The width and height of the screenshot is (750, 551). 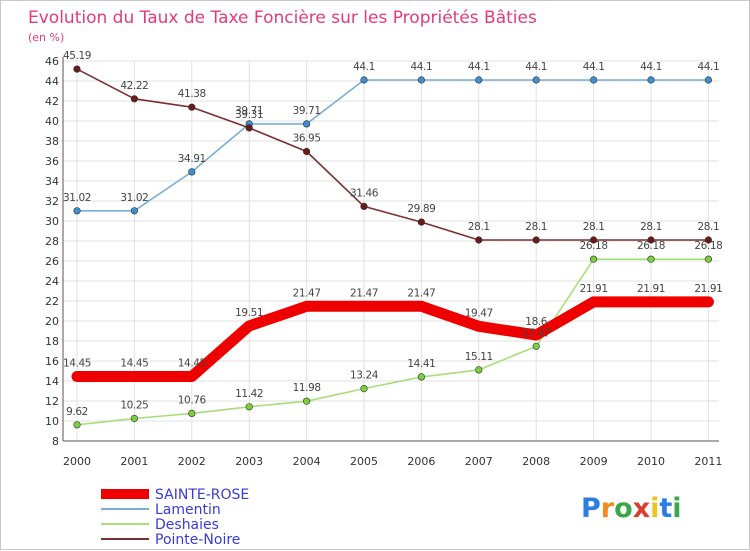 I want to click on data-label: 34.91, so click(x=192, y=159).